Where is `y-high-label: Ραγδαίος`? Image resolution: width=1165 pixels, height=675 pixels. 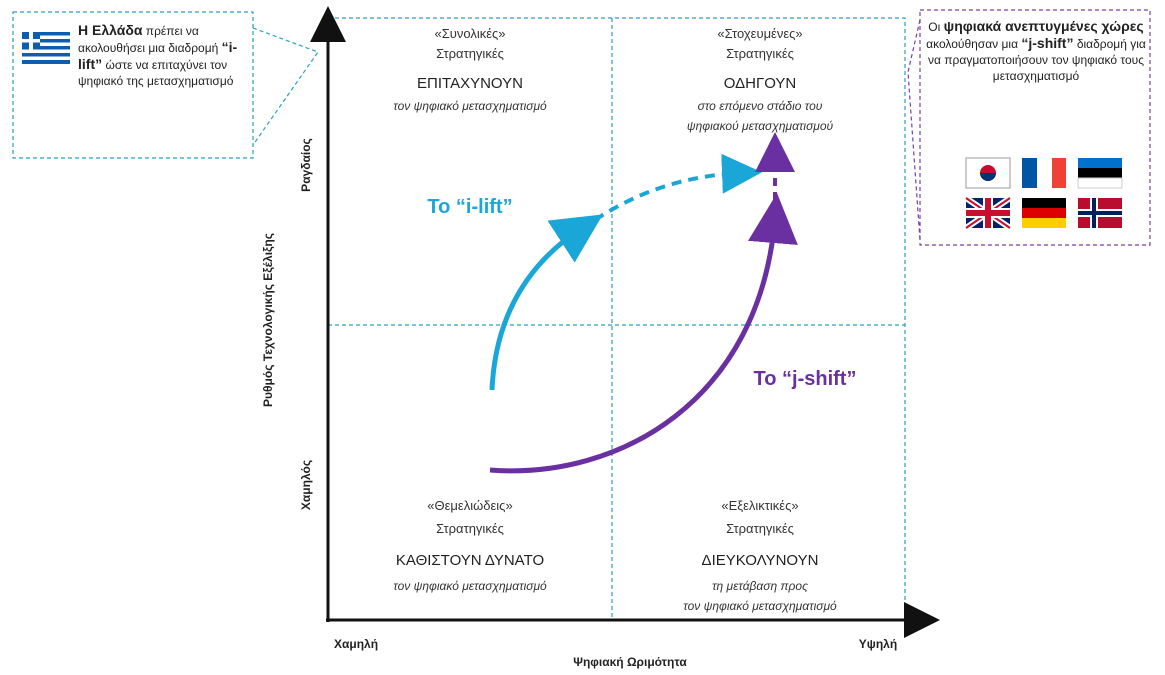 y-high-label: Ραγδαίος is located at coordinates (306, 165).